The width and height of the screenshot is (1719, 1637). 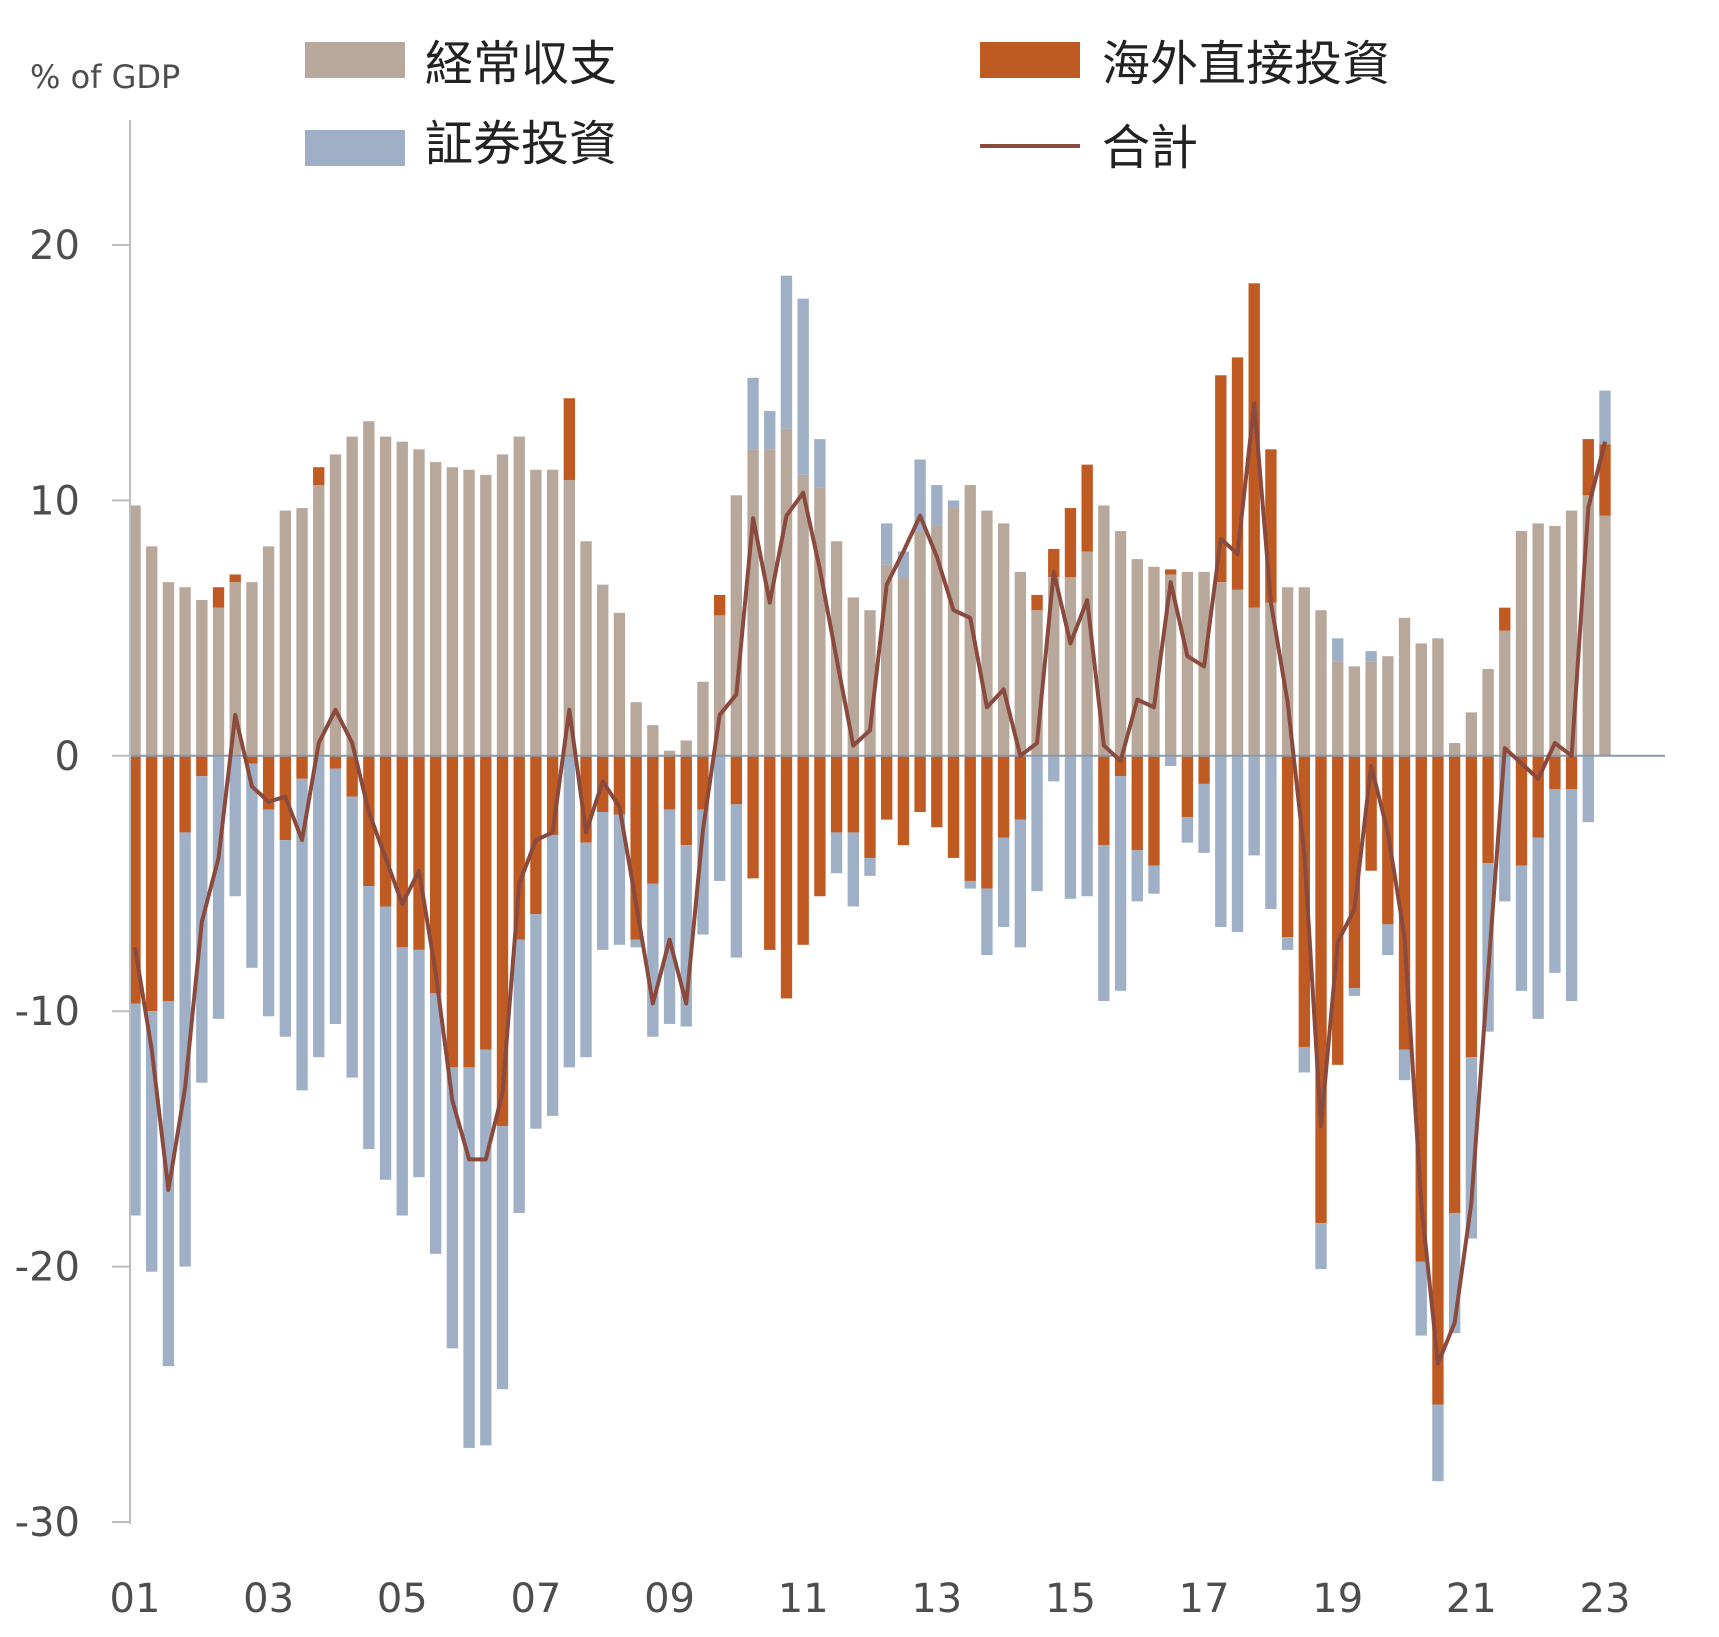 What do you see at coordinates (105, 77) in the screenshot?
I see `y-axis-unit-label: % of GDP` at bounding box center [105, 77].